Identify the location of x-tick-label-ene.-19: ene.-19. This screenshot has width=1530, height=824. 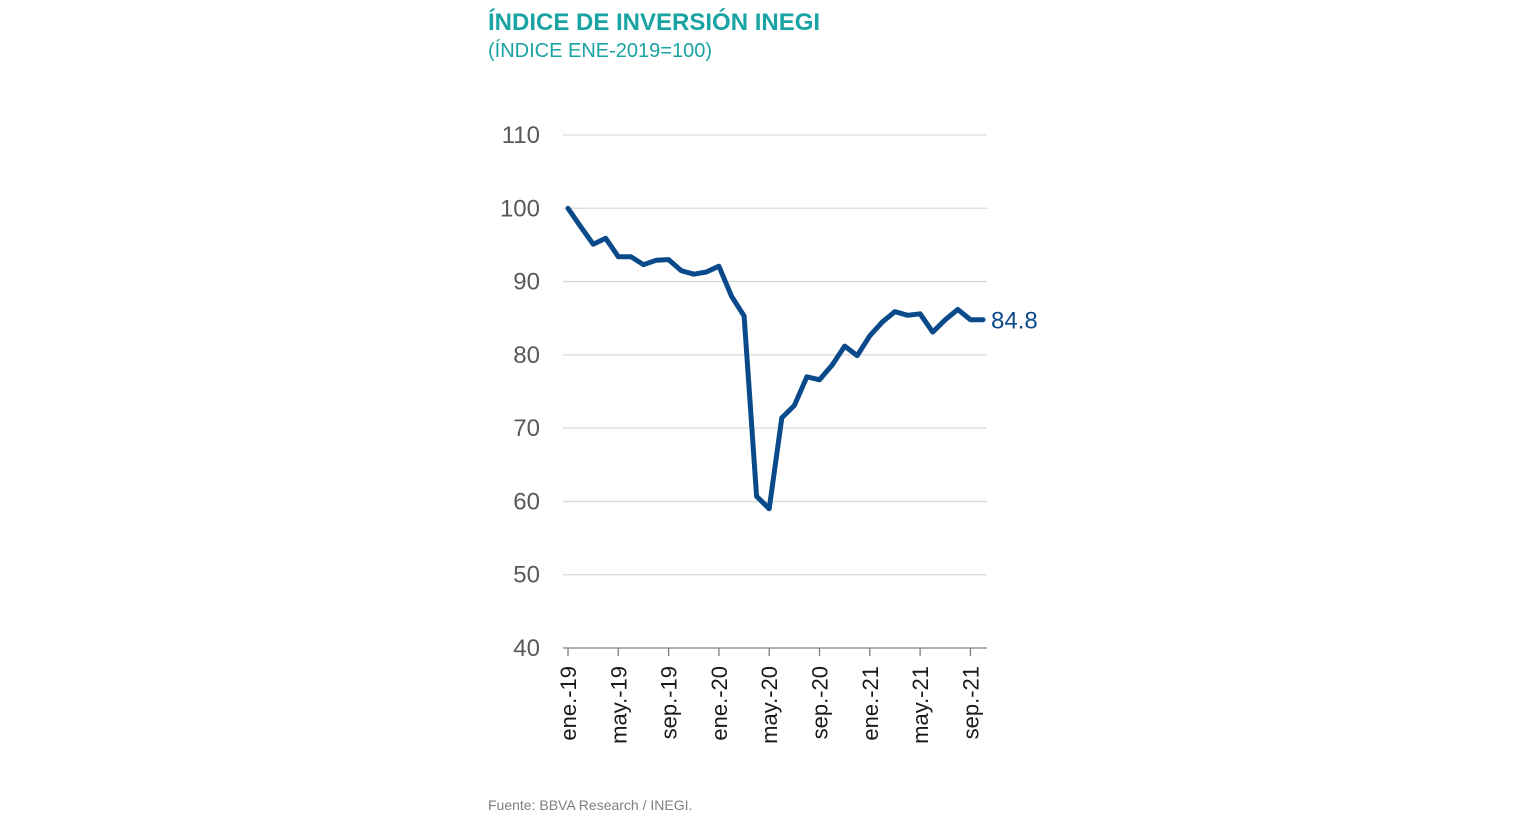
(568, 703).